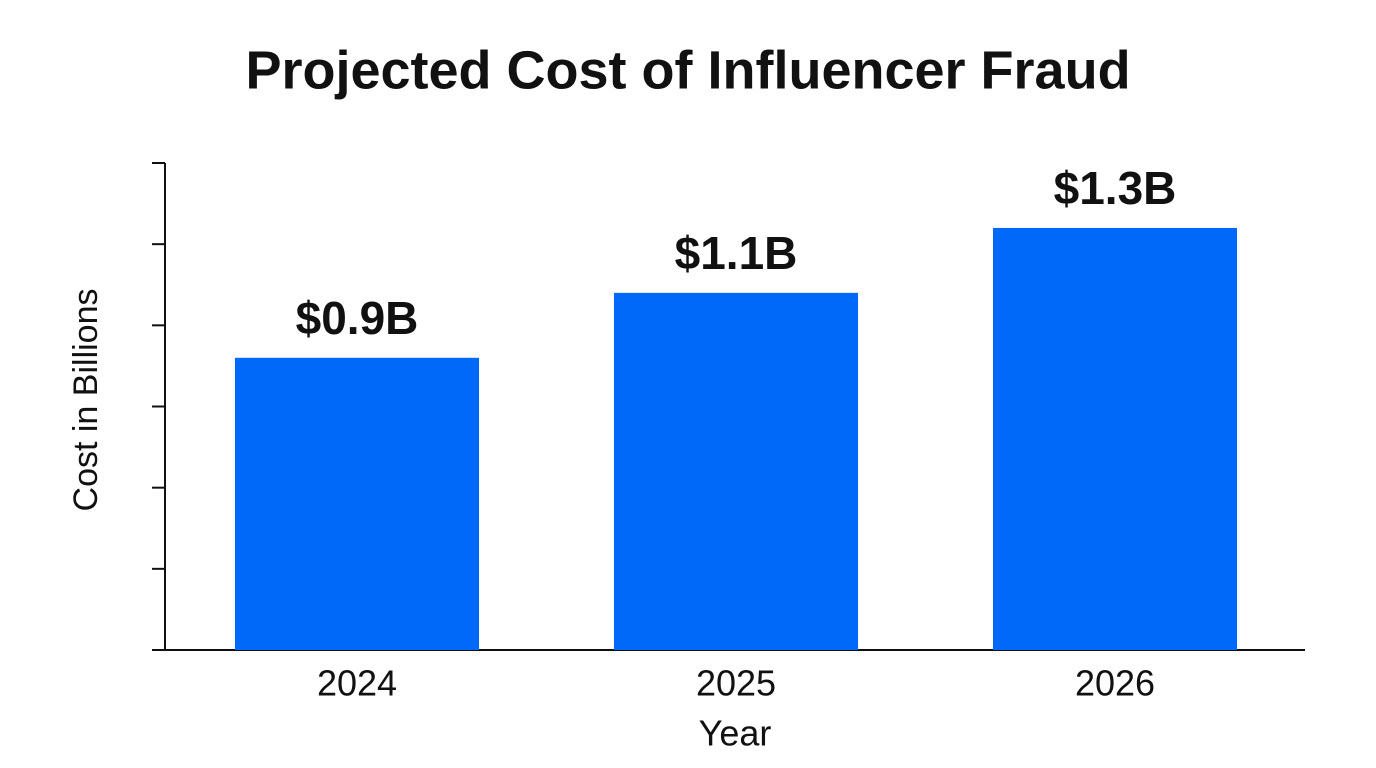  I want to click on value-label: $0.9B, so click(357, 318).